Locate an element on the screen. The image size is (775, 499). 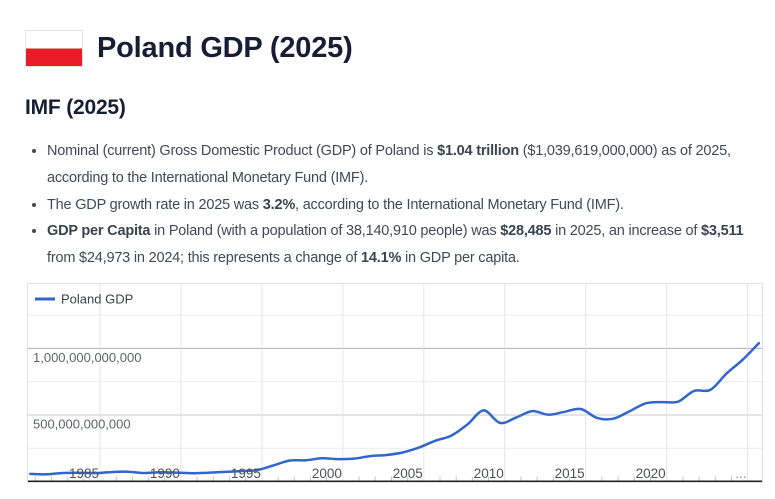
page-header: Poland GDP (2025) is located at coordinates (189, 49).